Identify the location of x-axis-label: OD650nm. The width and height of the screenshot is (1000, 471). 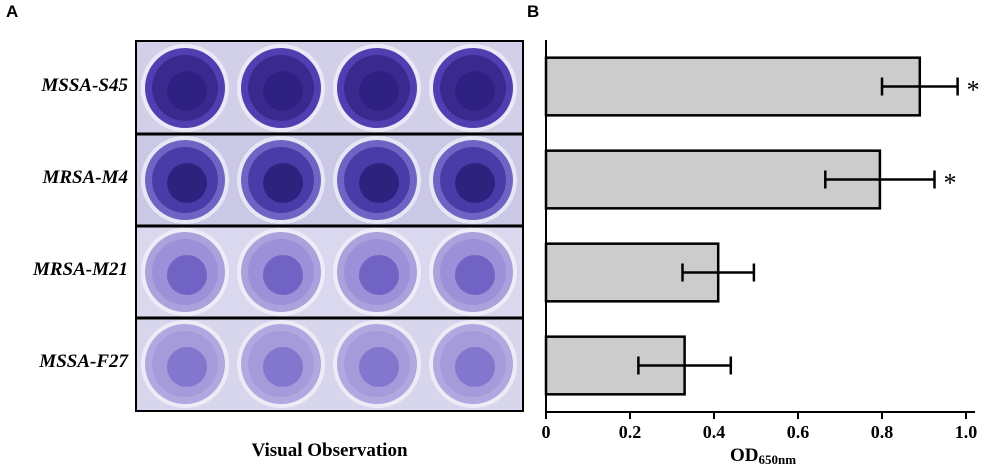
(763, 456).